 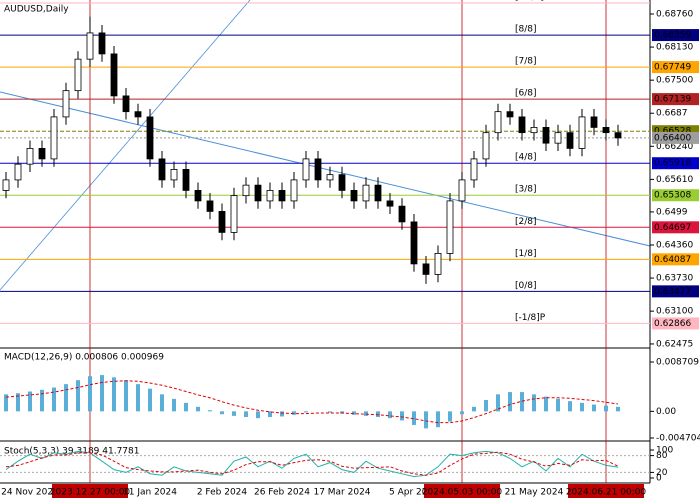 I want to click on murray-label: [2/8], so click(x=526, y=222).